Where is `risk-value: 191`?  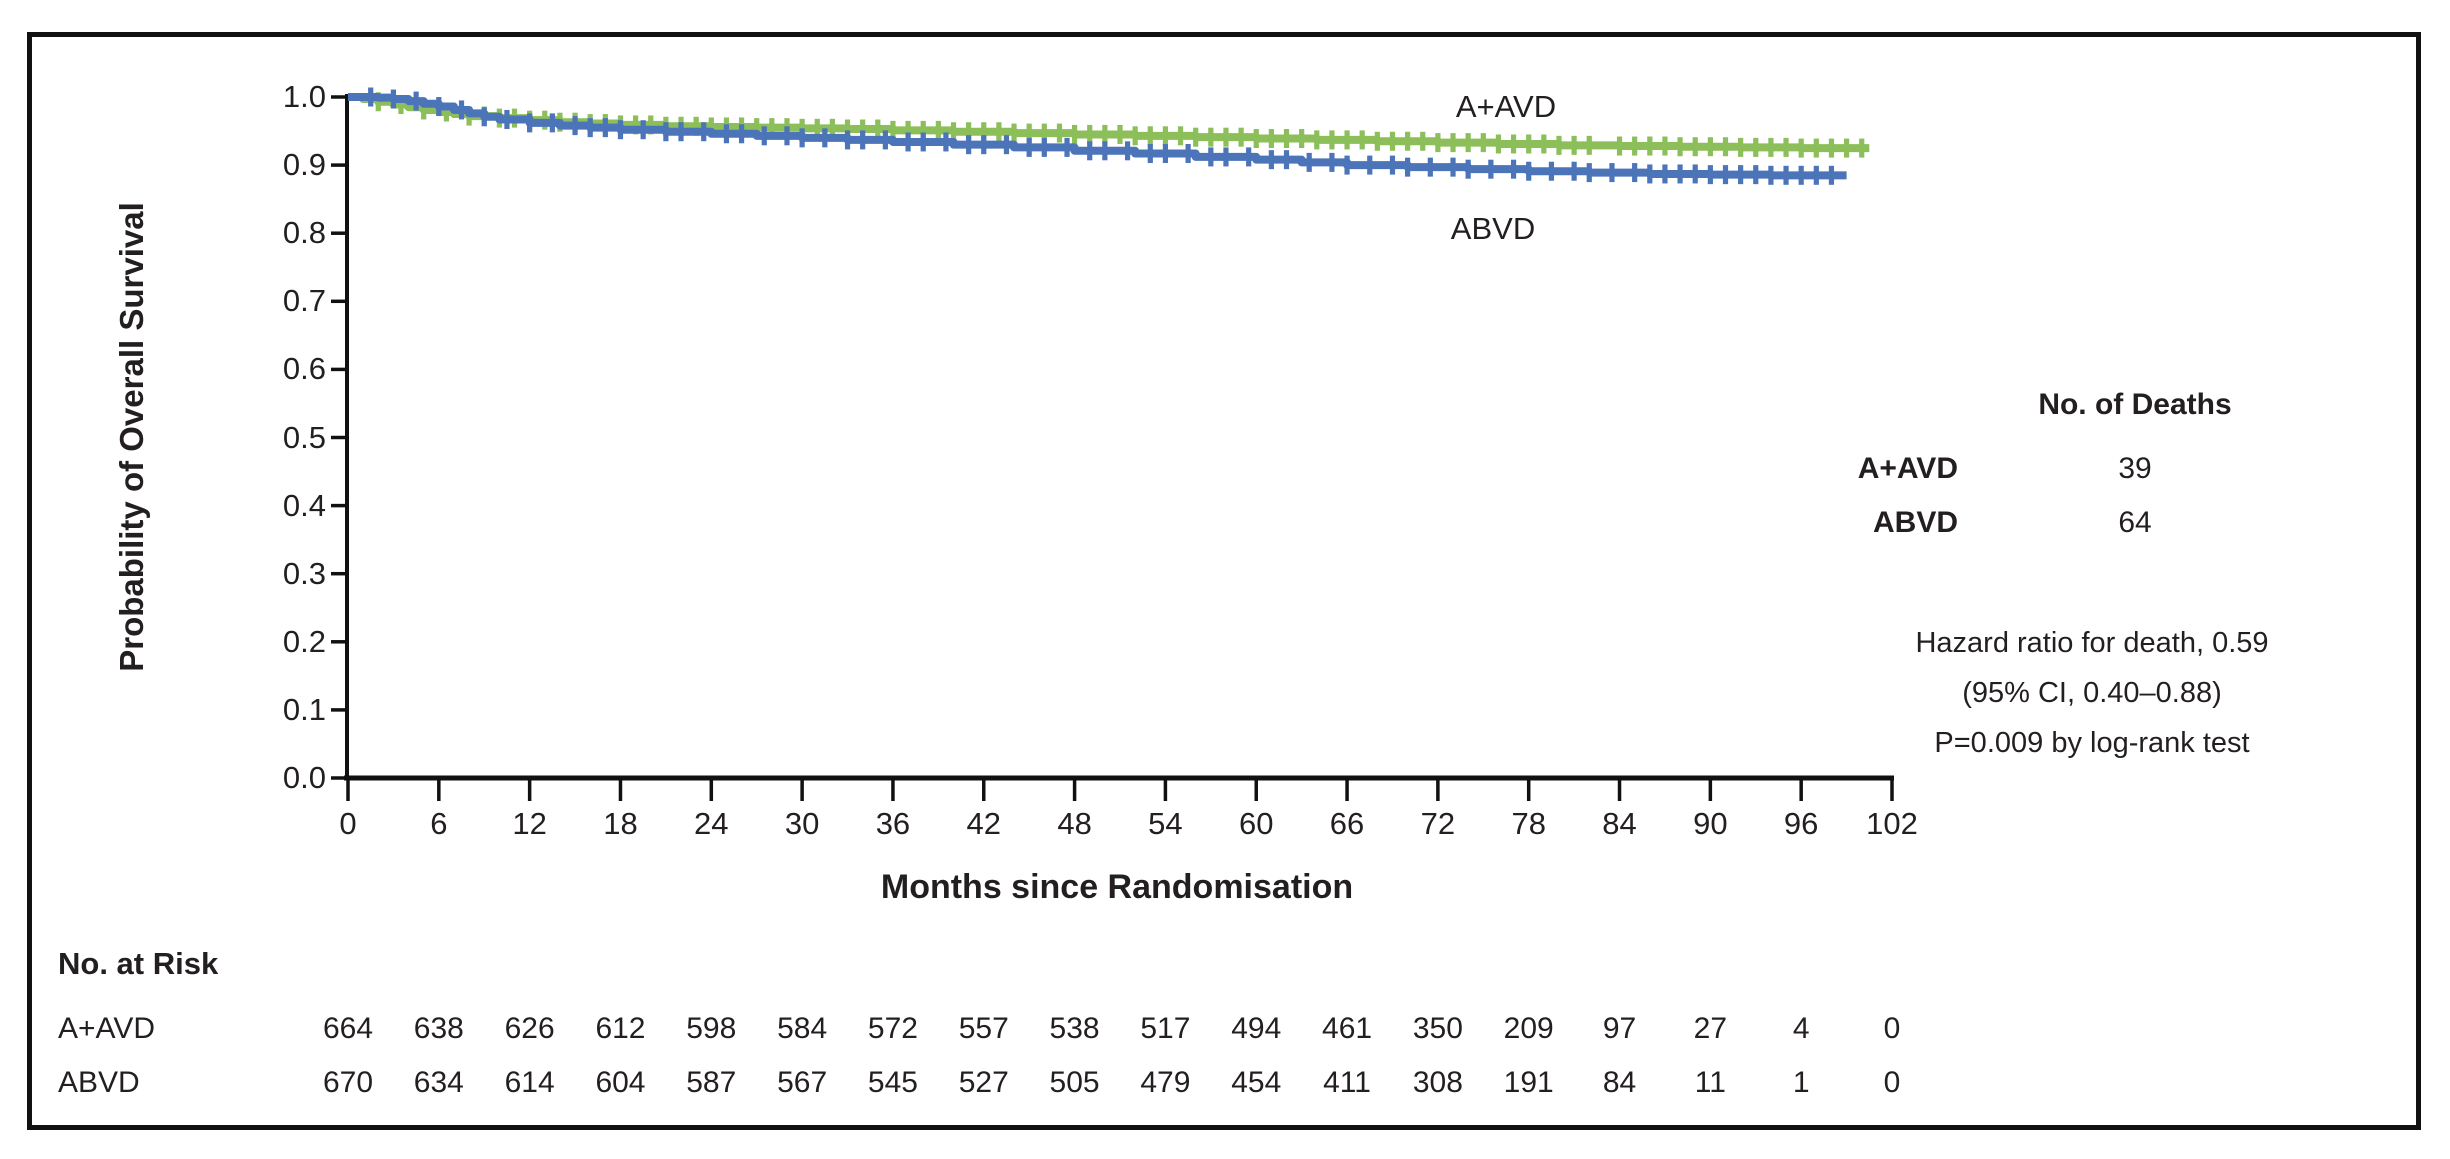 risk-value: 191 is located at coordinates (1528, 1082).